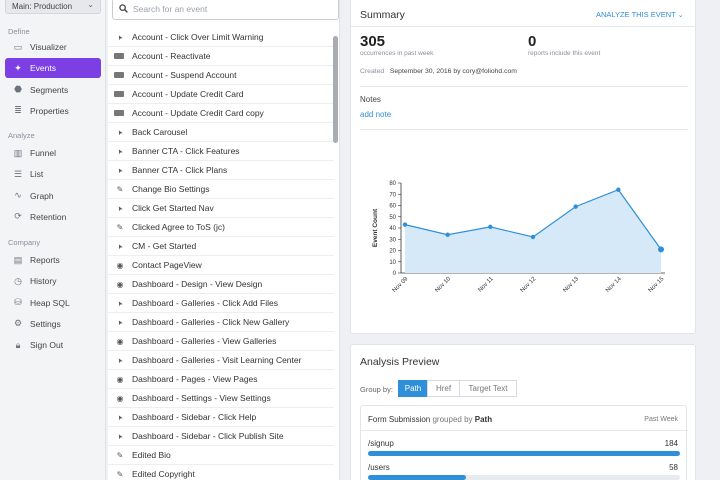 The width and height of the screenshot is (720, 480). I want to click on sidebar-item-events: ✦ Events, so click(53, 68).